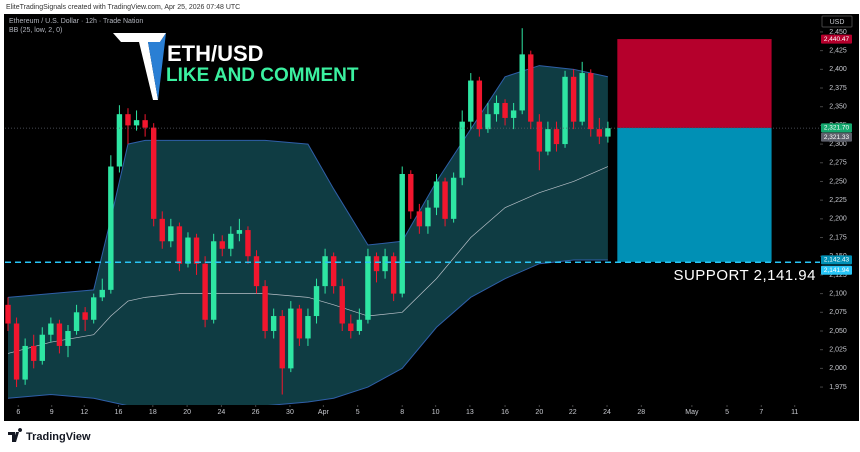  I want to click on brand-logo: TradingView, so click(49, 435).